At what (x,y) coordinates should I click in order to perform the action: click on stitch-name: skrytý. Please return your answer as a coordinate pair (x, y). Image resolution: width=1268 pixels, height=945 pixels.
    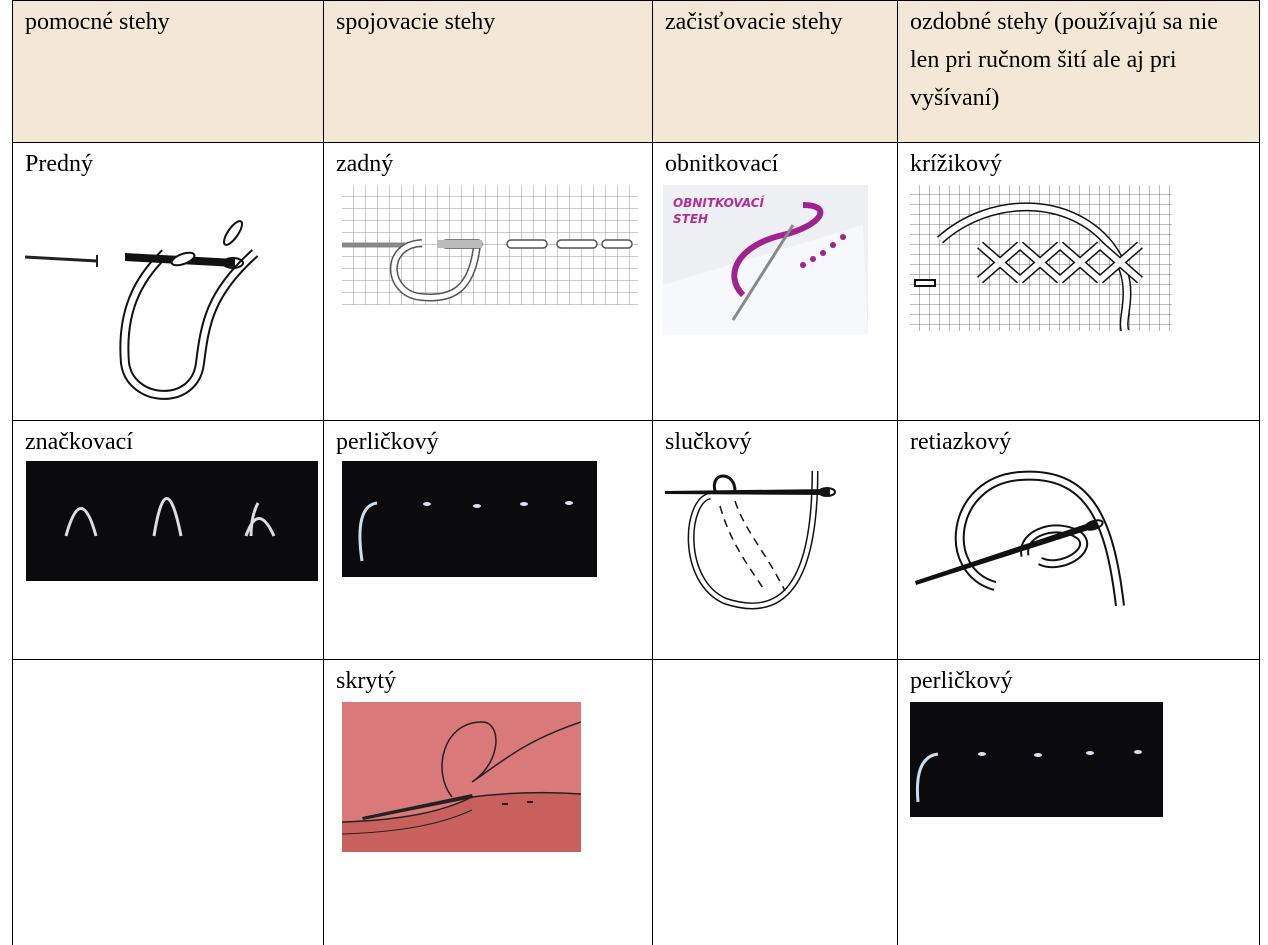
    Looking at the image, I should click on (366, 681).